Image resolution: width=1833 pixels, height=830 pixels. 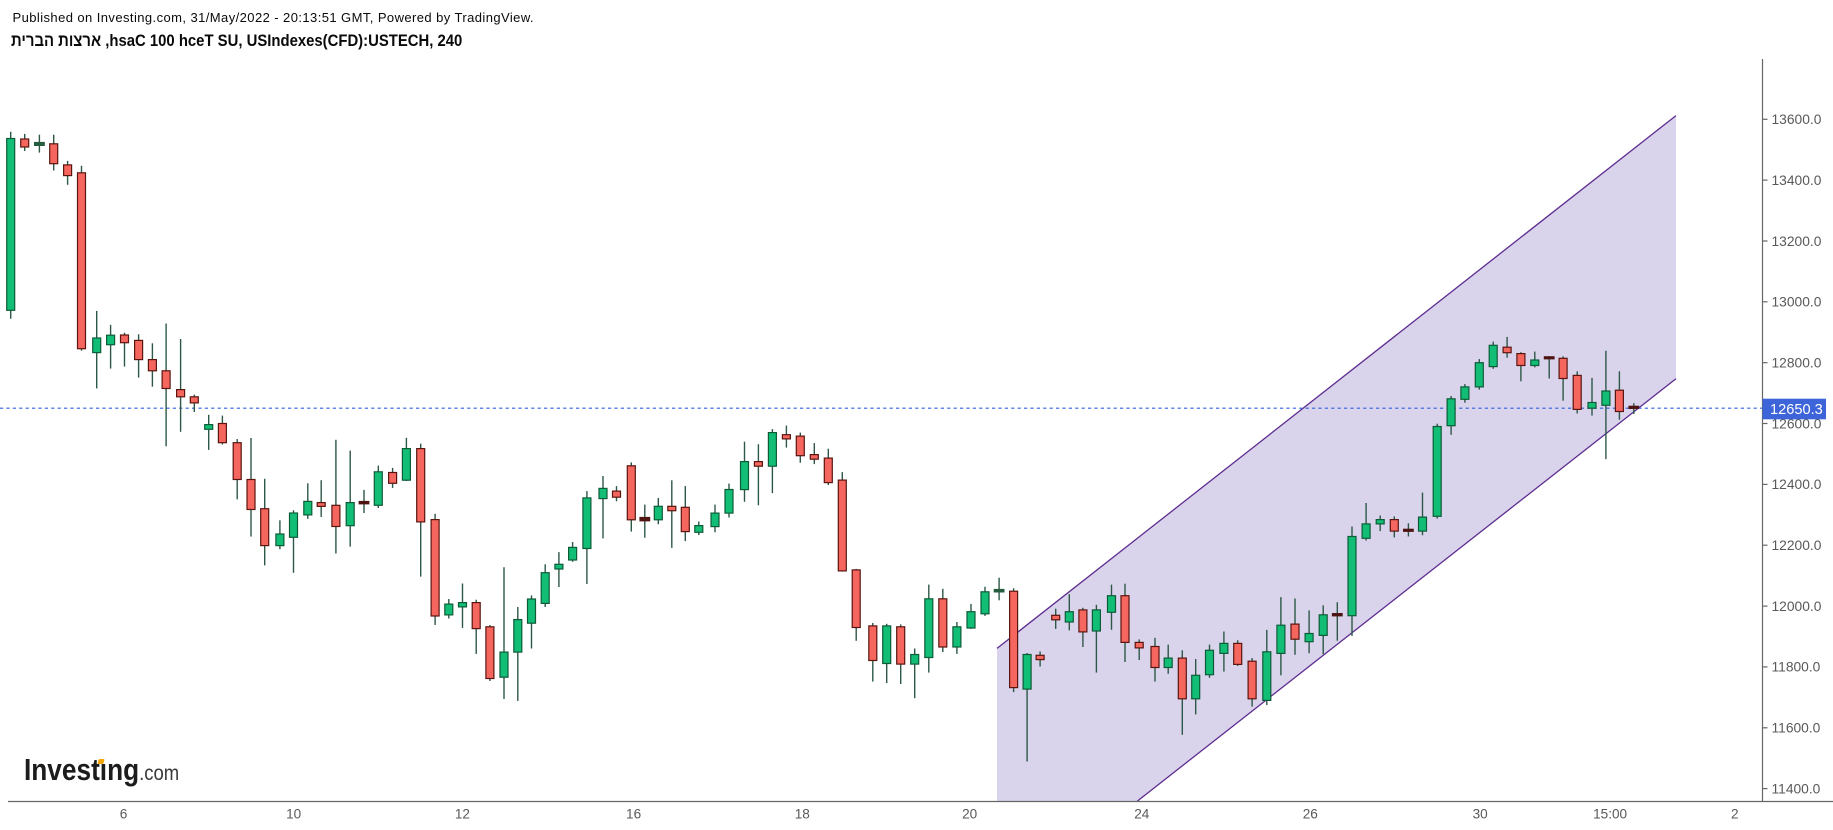 What do you see at coordinates (1797, 119) in the screenshot?
I see `svg-text: 13600.0` at bounding box center [1797, 119].